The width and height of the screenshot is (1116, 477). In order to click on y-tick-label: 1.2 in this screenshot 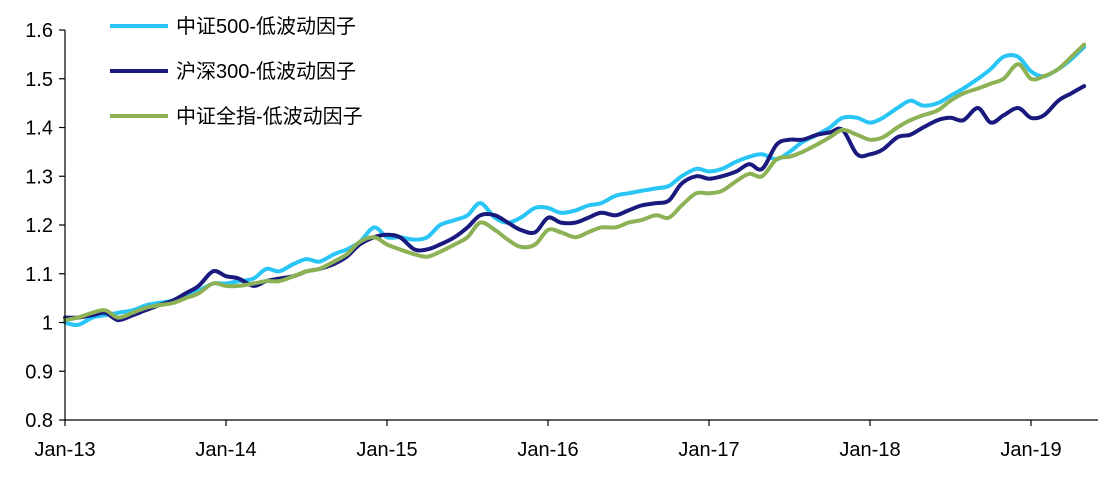, I will do `click(39, 226)`.